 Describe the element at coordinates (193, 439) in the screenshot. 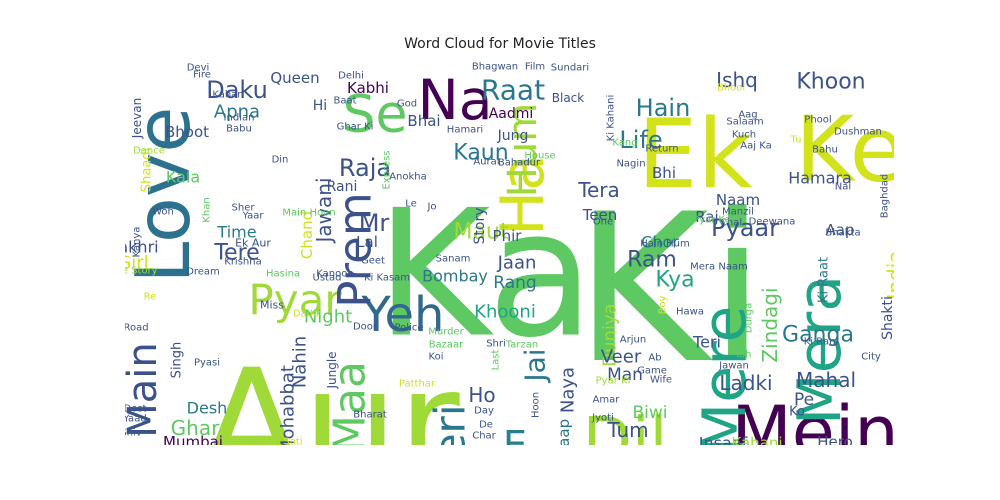

I see `word-mumbai: Mumbai` at that location.